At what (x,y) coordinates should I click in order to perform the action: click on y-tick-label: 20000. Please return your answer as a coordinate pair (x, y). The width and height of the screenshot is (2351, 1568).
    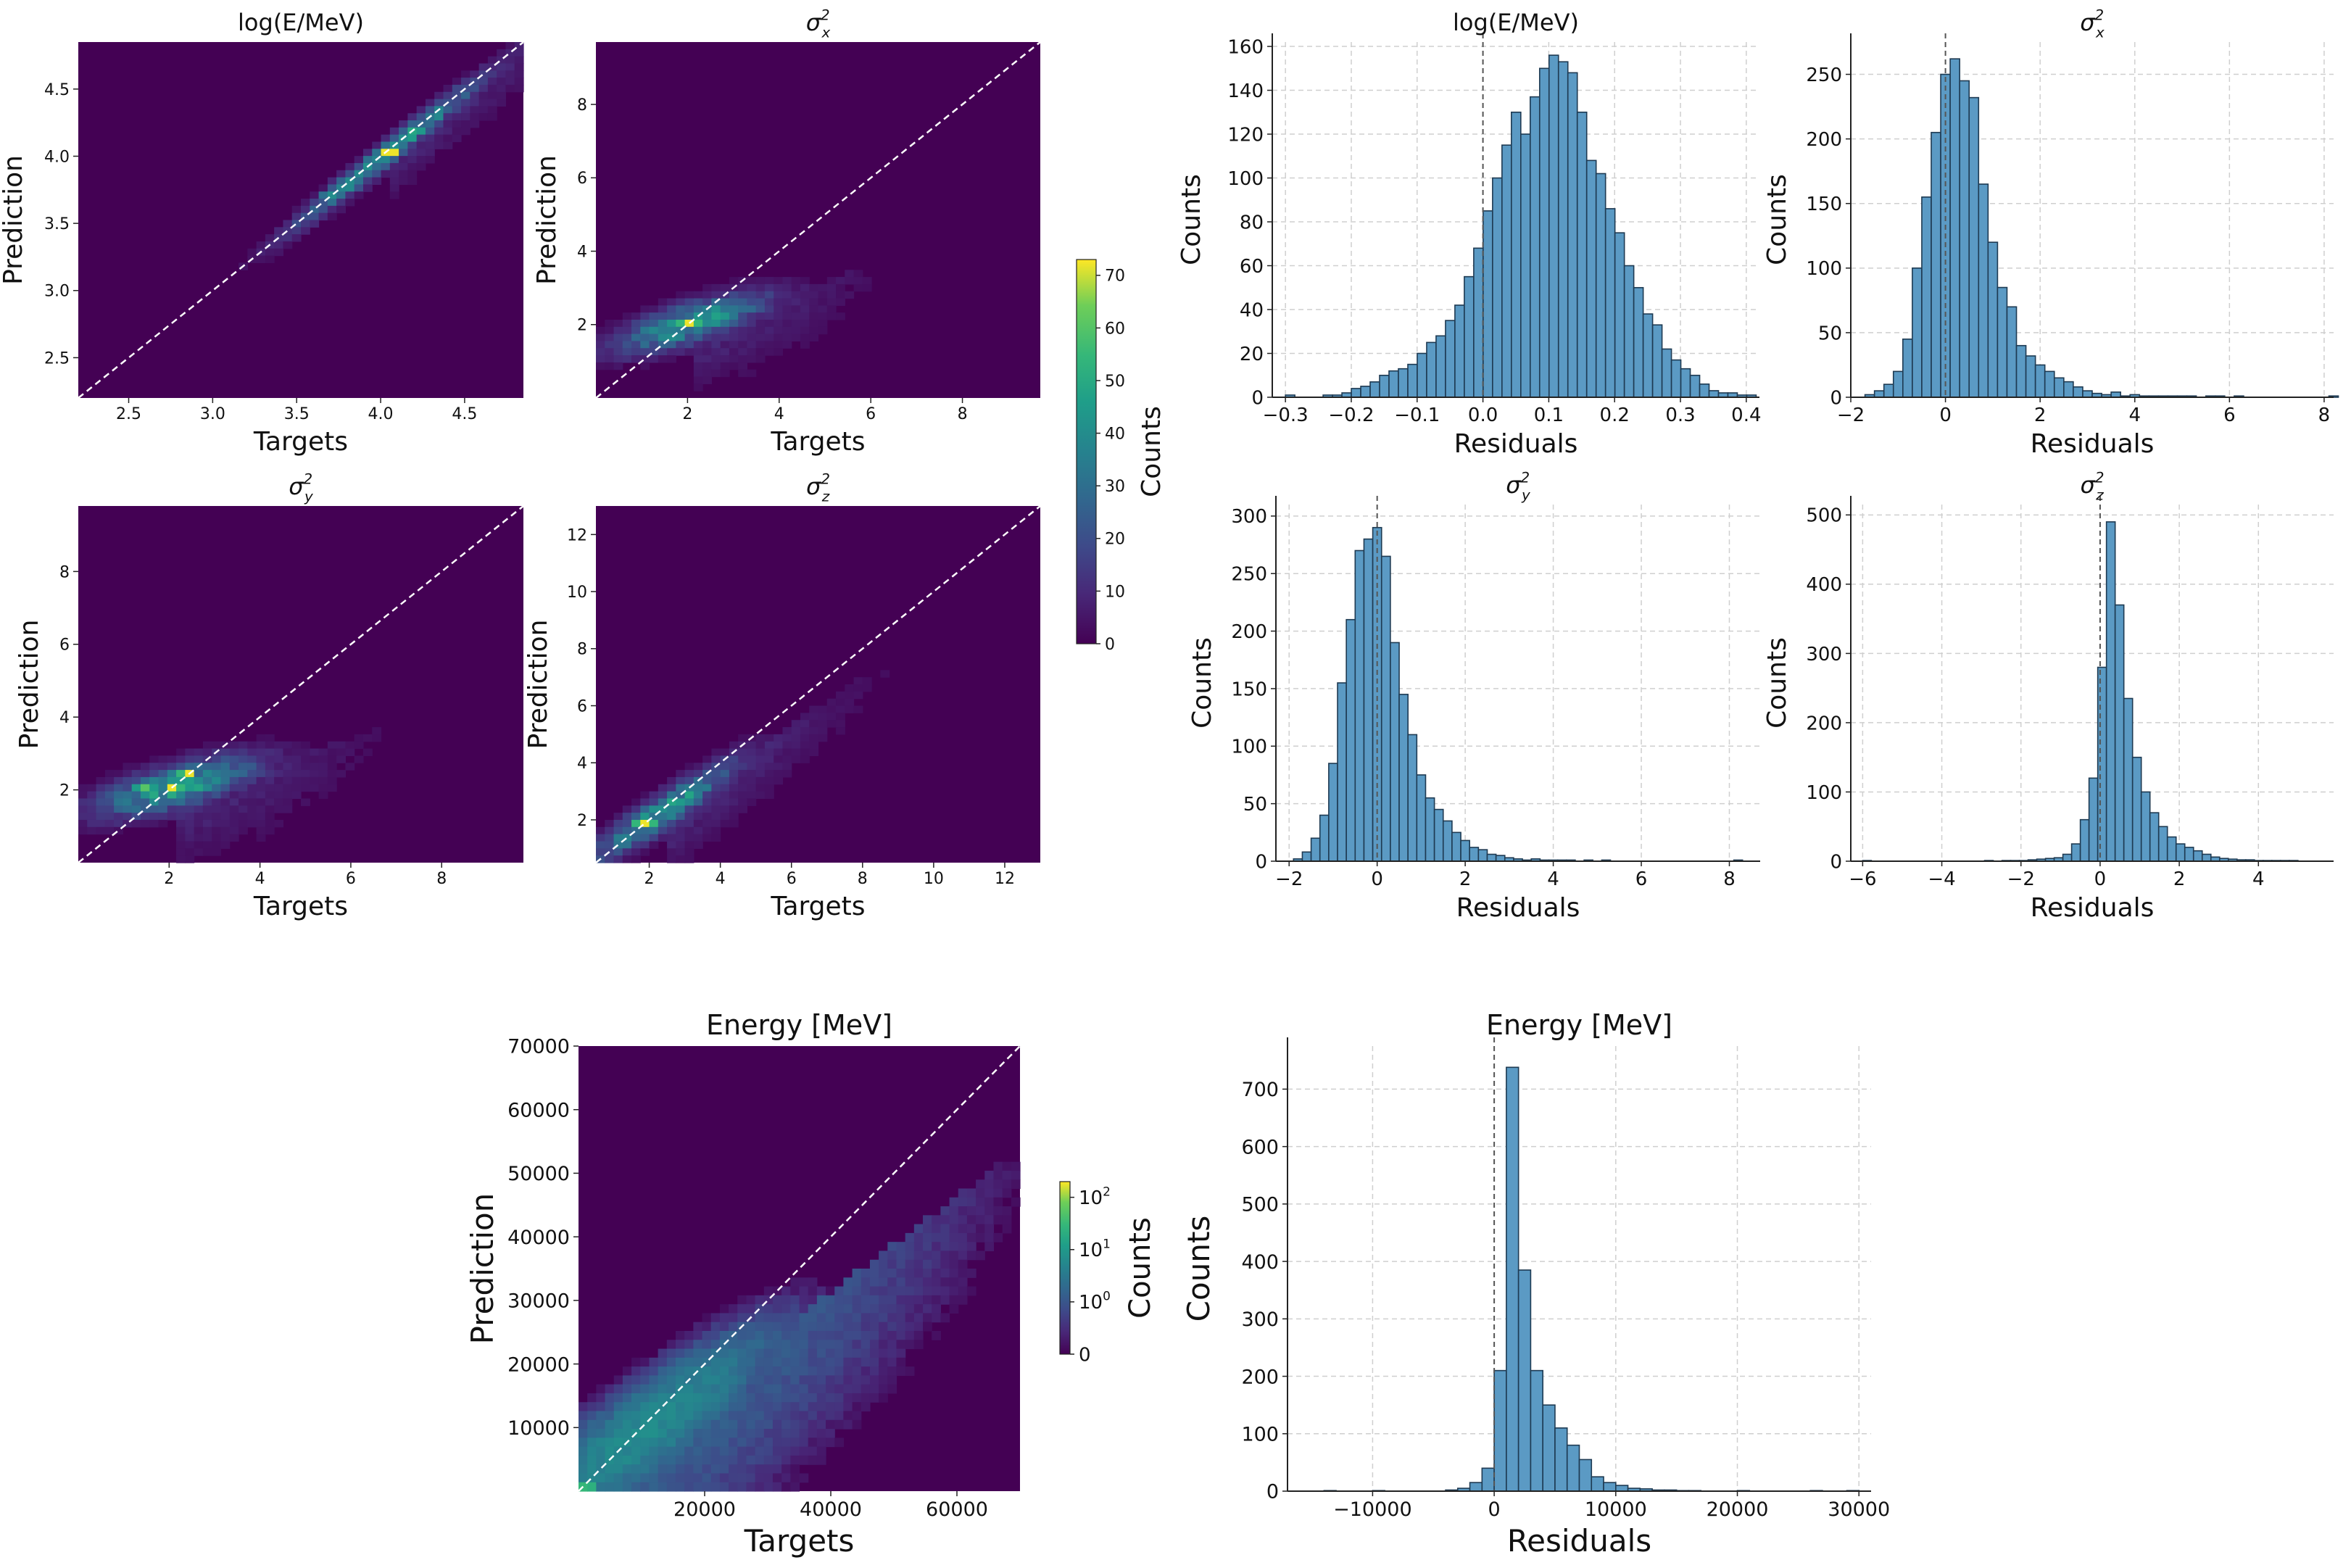
    Looking at the image, I should click on (538, 1365).